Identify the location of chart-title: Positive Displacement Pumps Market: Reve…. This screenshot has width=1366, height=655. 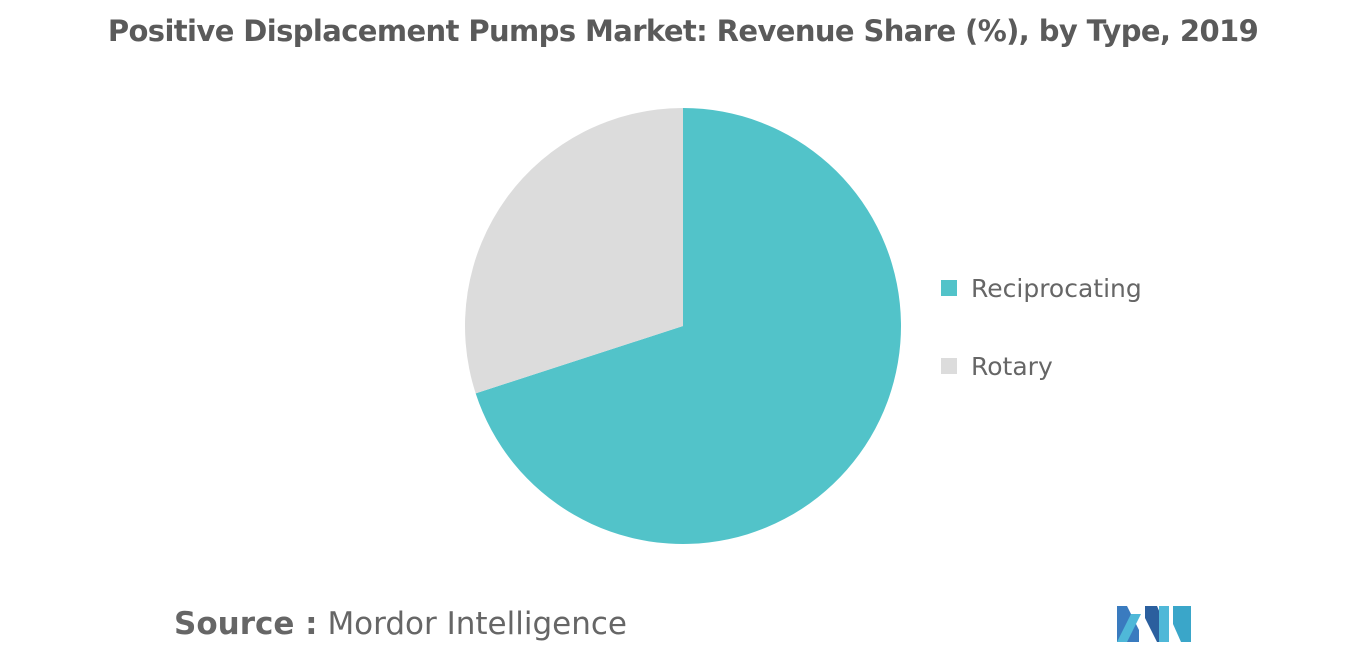
(683, 31).